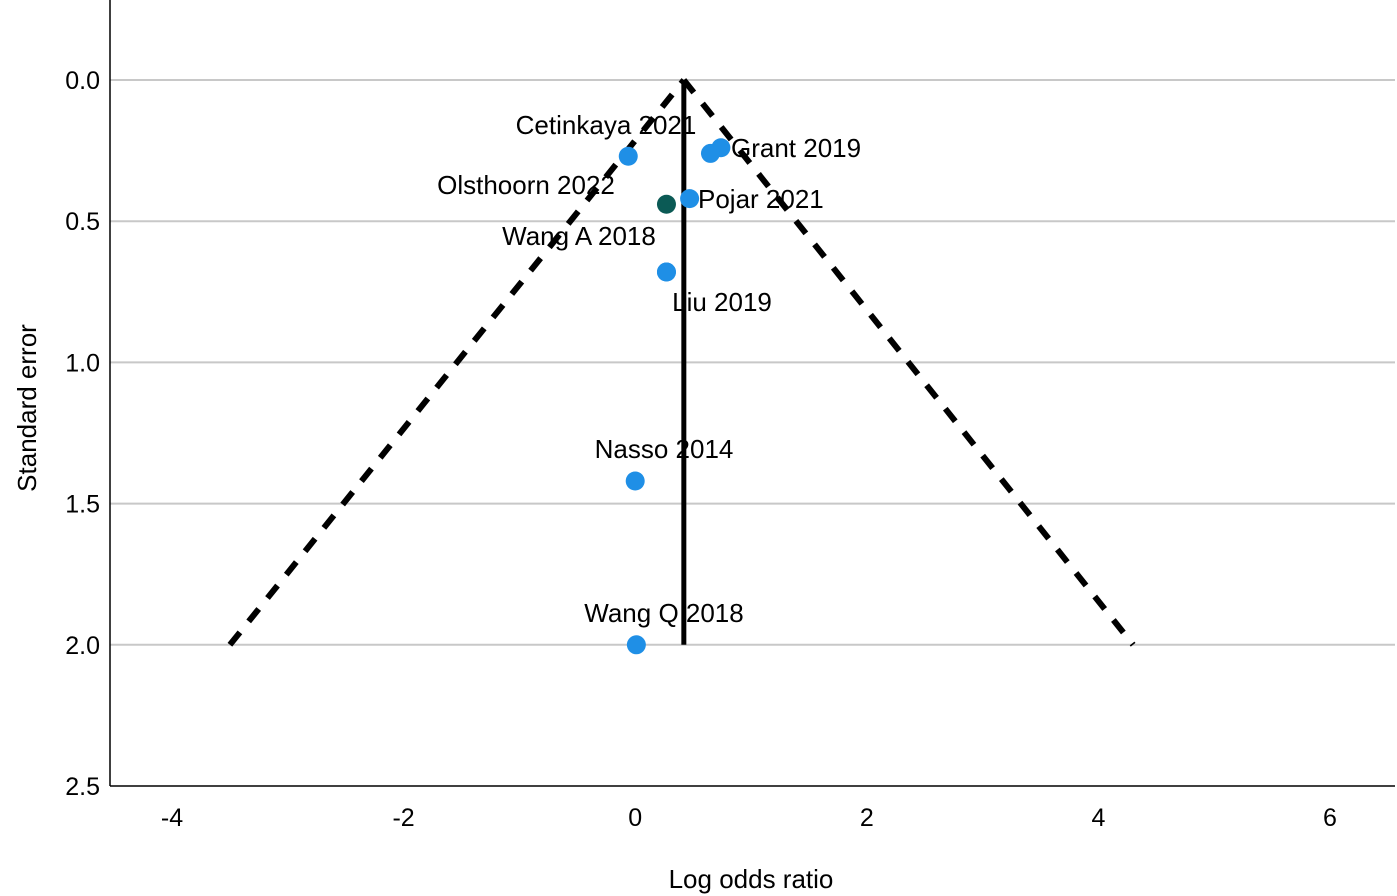 The width and height of the screenshot is (1397, 896). What do you see at coordinates (579, 236) in the screenshot?
I see `study-label: Wang A 2018` at bounding box center [579, 236].